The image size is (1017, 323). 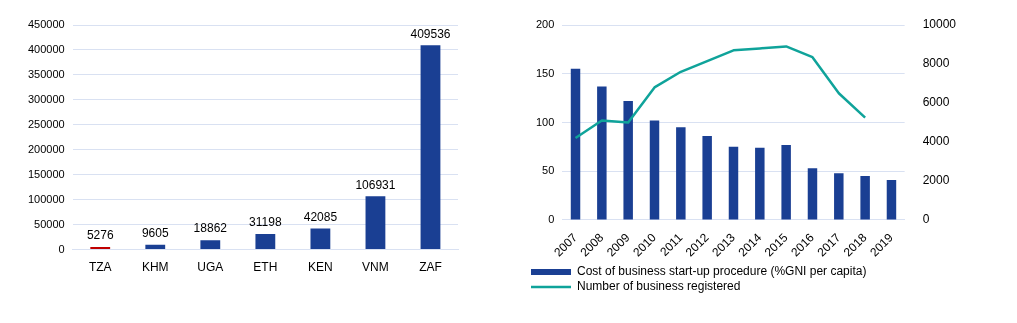 I want to click on data-label: 106931, so click(x=375, y=184).